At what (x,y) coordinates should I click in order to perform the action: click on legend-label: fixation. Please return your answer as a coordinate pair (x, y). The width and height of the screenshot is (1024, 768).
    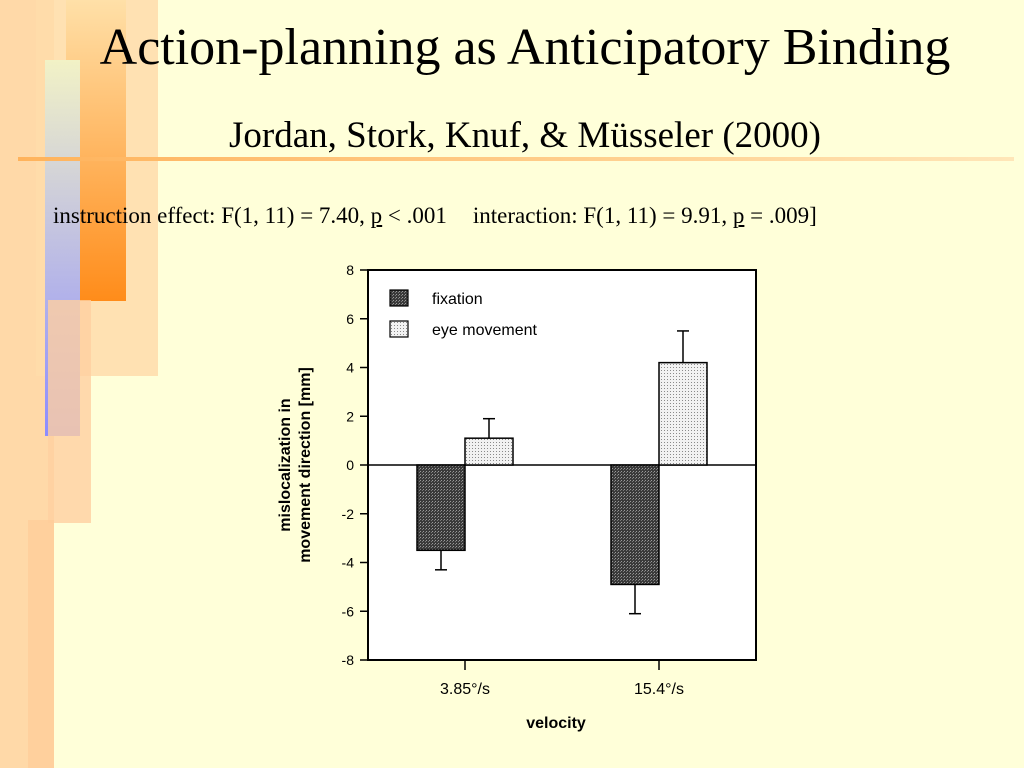
    Looking at the image, I should click on (457, 299).